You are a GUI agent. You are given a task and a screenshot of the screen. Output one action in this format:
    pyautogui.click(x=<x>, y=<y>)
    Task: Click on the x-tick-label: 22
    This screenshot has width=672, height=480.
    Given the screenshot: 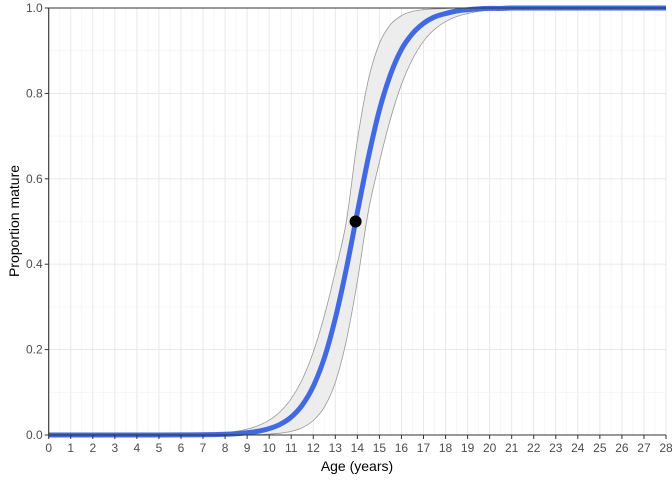 What is the action you would take?
    pyautogui.click(x=534, y=448)
    